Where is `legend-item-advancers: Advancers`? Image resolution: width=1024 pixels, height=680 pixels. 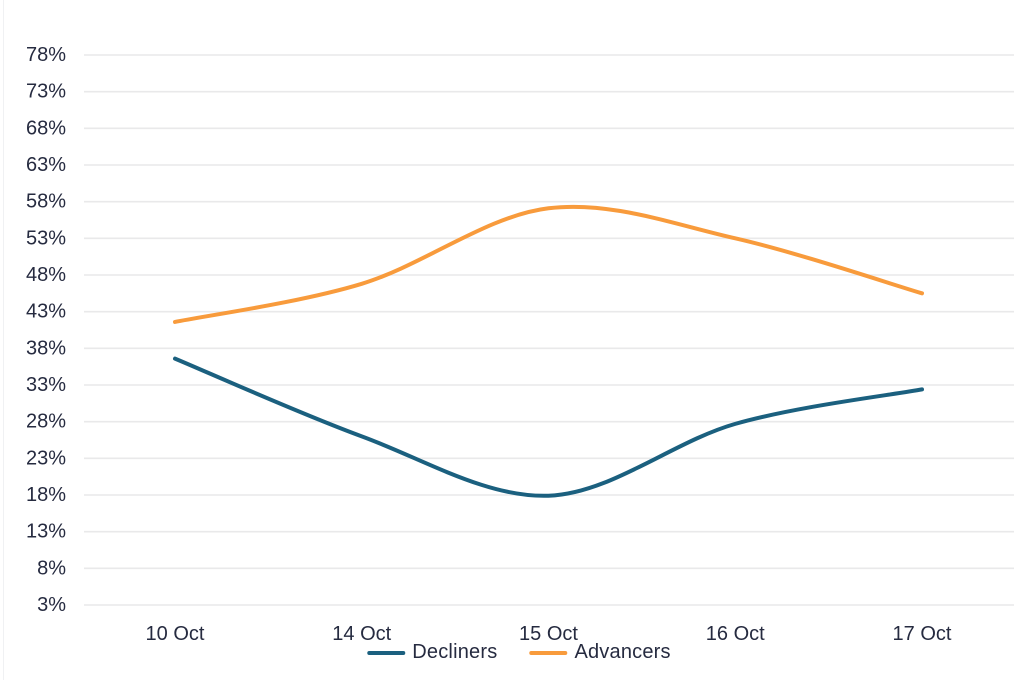
legend-item-advancers: Advancers is located at coordinates (600, 652).